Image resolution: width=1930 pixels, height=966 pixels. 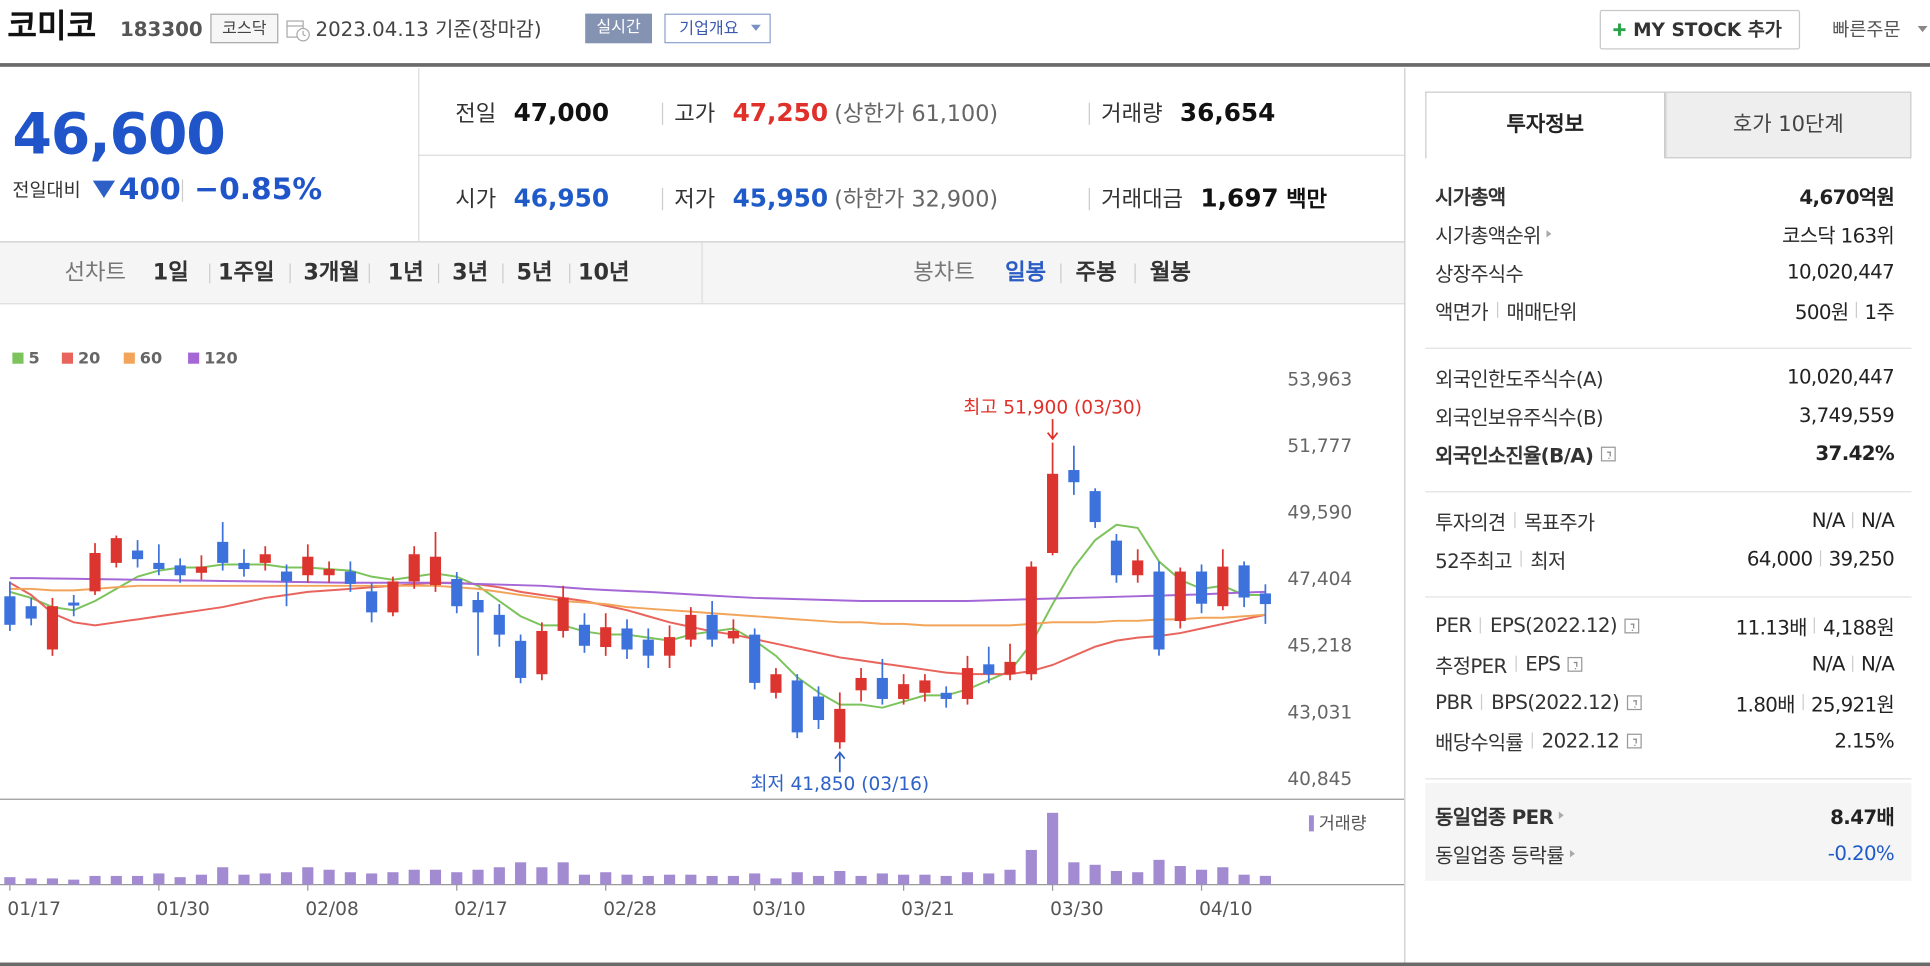 What do you see at coordinates (331, 272) in the screenshot?
I see `period-tab: 3개월` at bounding box center [331, 272].